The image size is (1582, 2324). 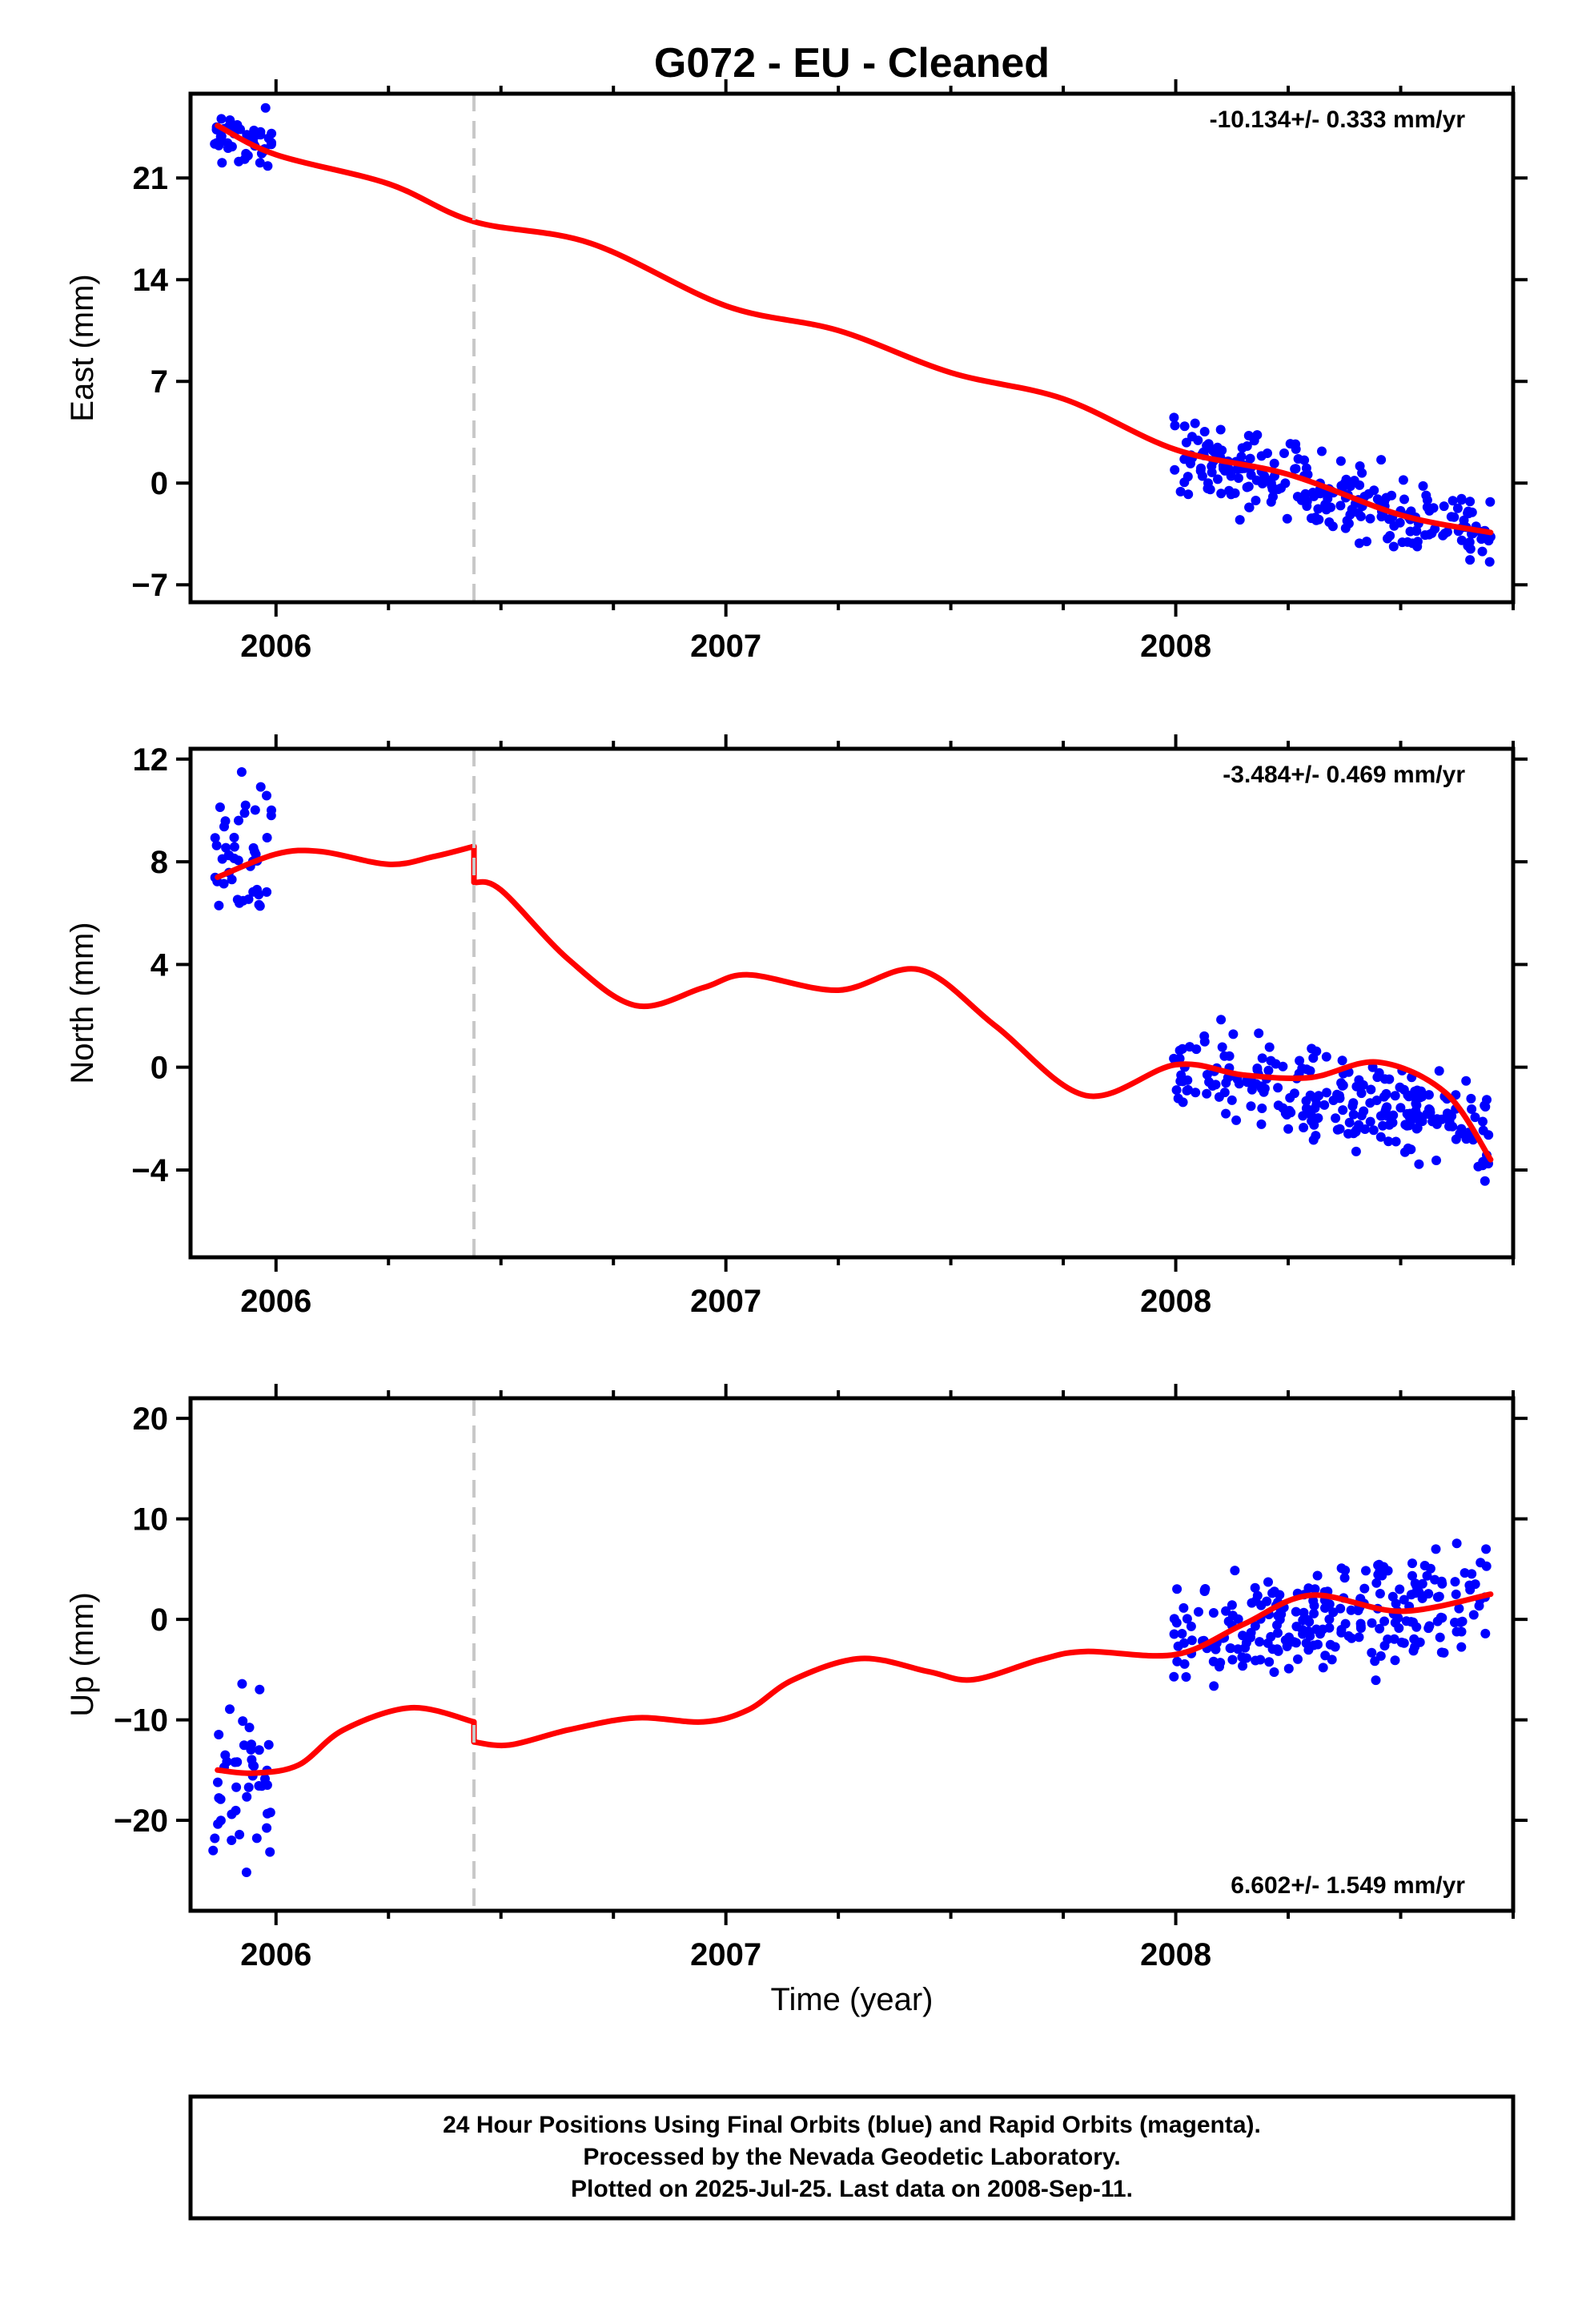 What do you see at coordinates (149, 585) in the screenshot?
I see `y-tick-label: −7` at bounding box center [149, 585].